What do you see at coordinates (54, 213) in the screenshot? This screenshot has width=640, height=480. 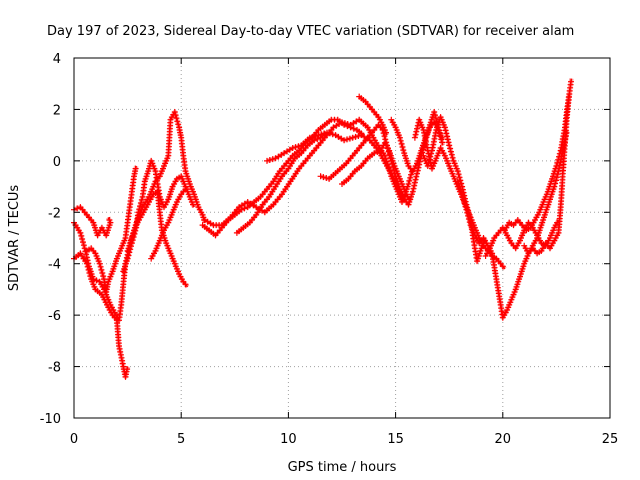 I see `y-tick-label: -2` at bounding box center [54, 213].